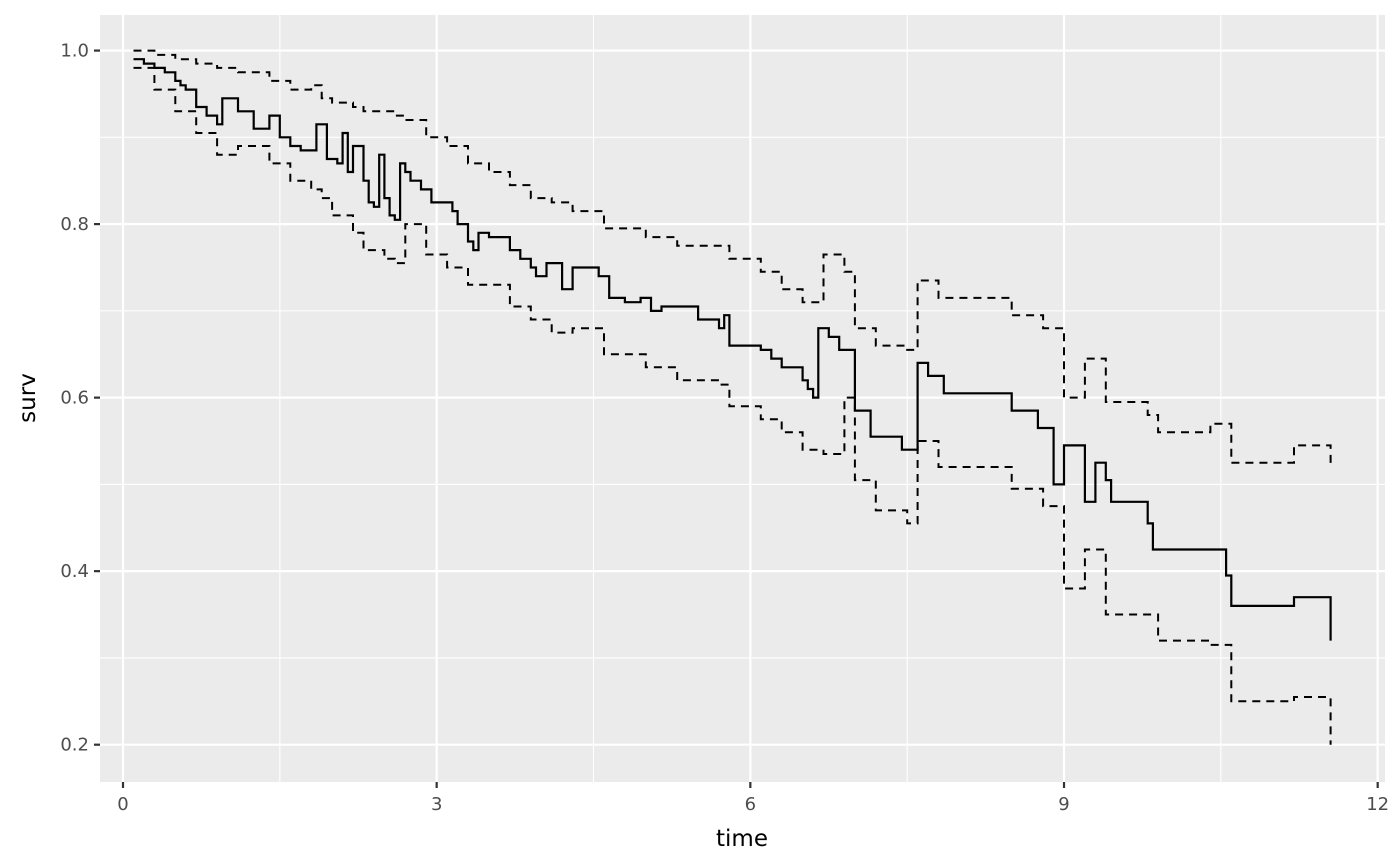  Describe the element at coordinates (1377, 804) in the screenshot. I see `x-tick-label: 12` at that location.